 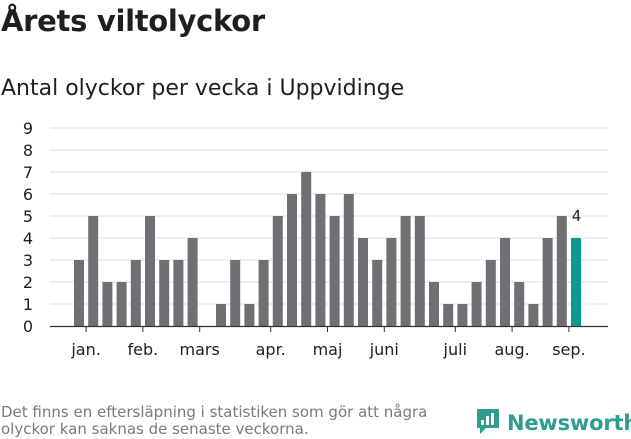 I want to click on x-tick-label: aug., so click(x=512, y=349).